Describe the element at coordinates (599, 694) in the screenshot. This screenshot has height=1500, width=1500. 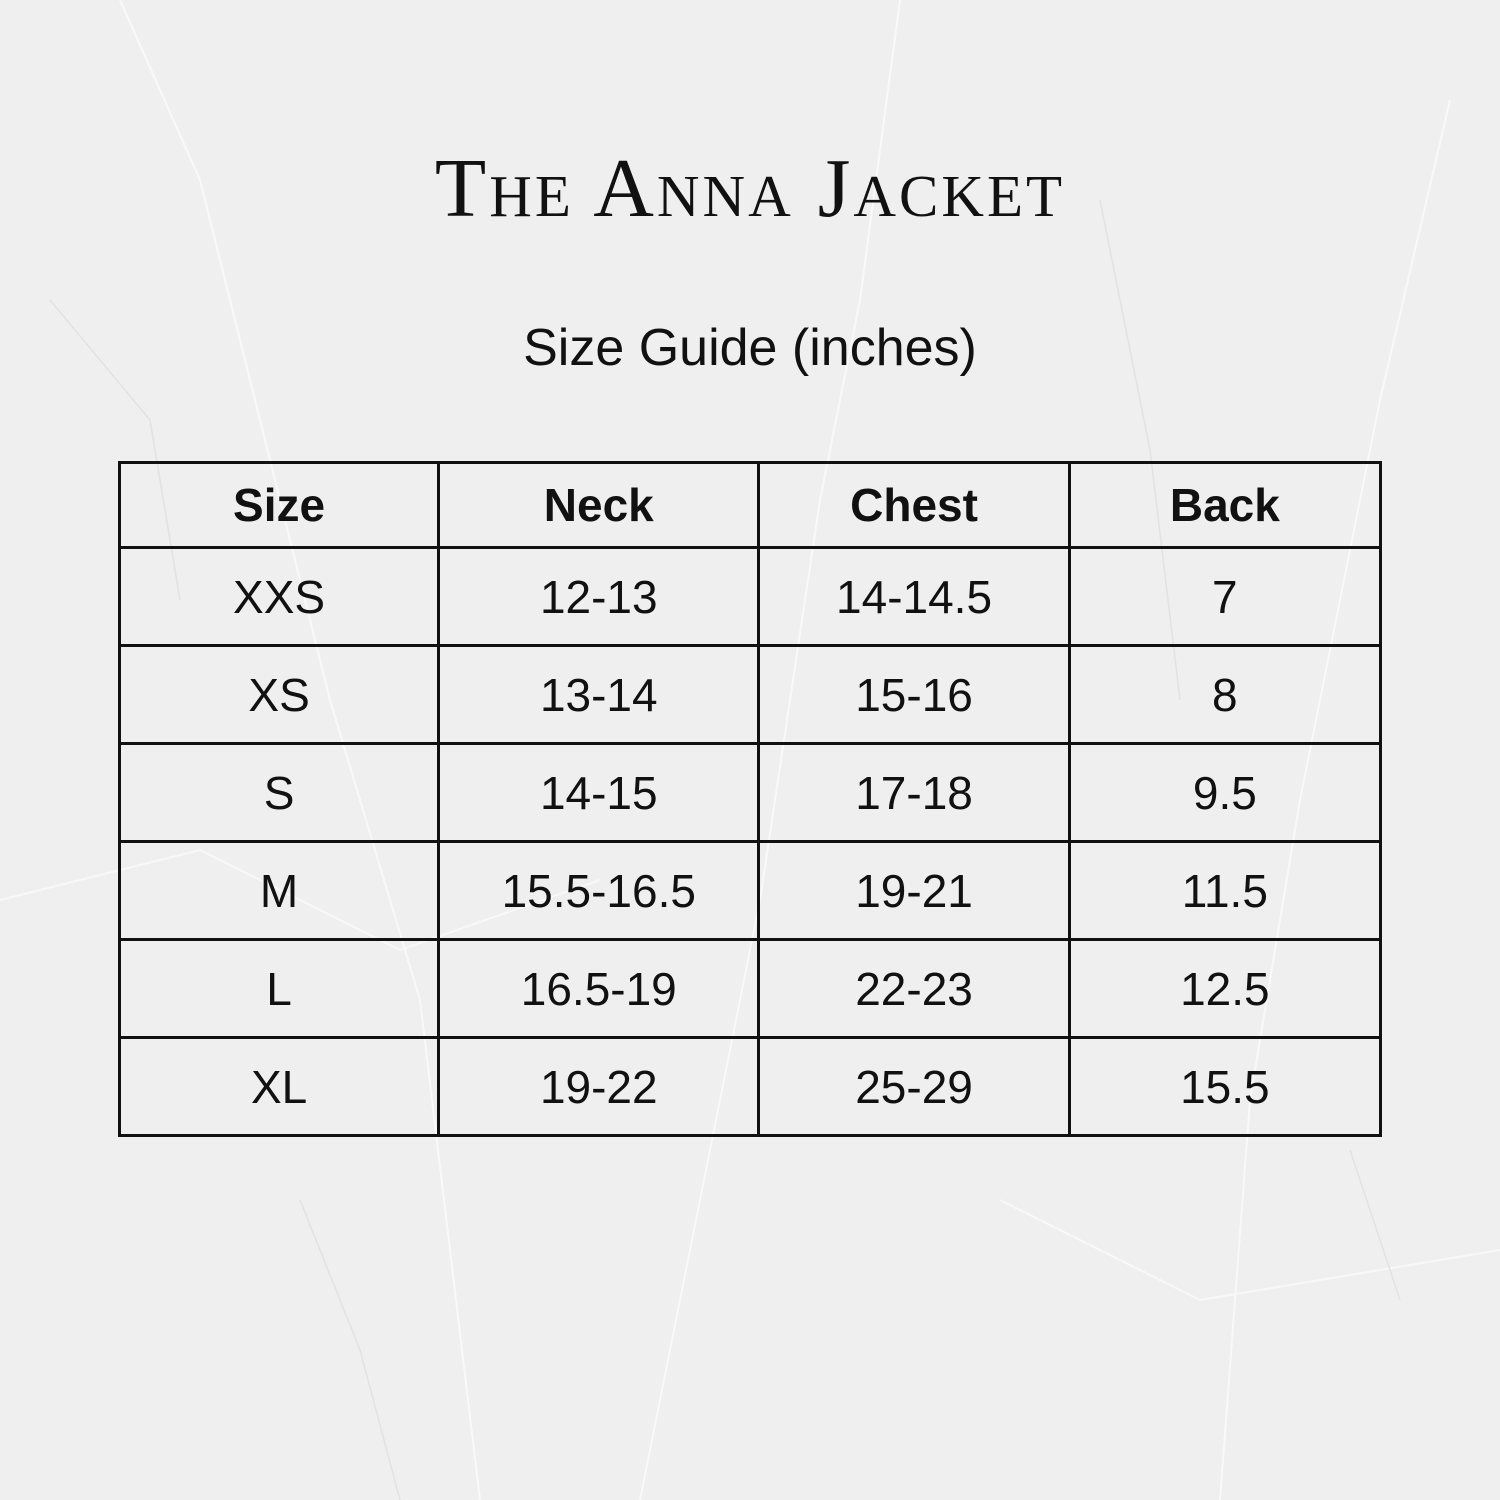
I see `cell-neck: 13-14` at that location.